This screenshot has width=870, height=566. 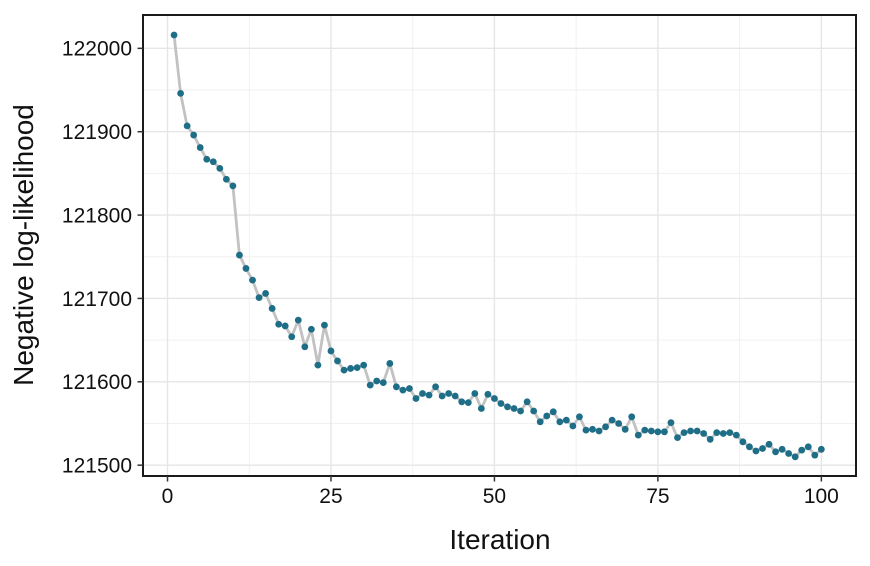 What do you see at coordinates (23, 245) in the screenshot?
I see `y-axis-title: Negative log-likelihood` at bounding box center [23, 245].